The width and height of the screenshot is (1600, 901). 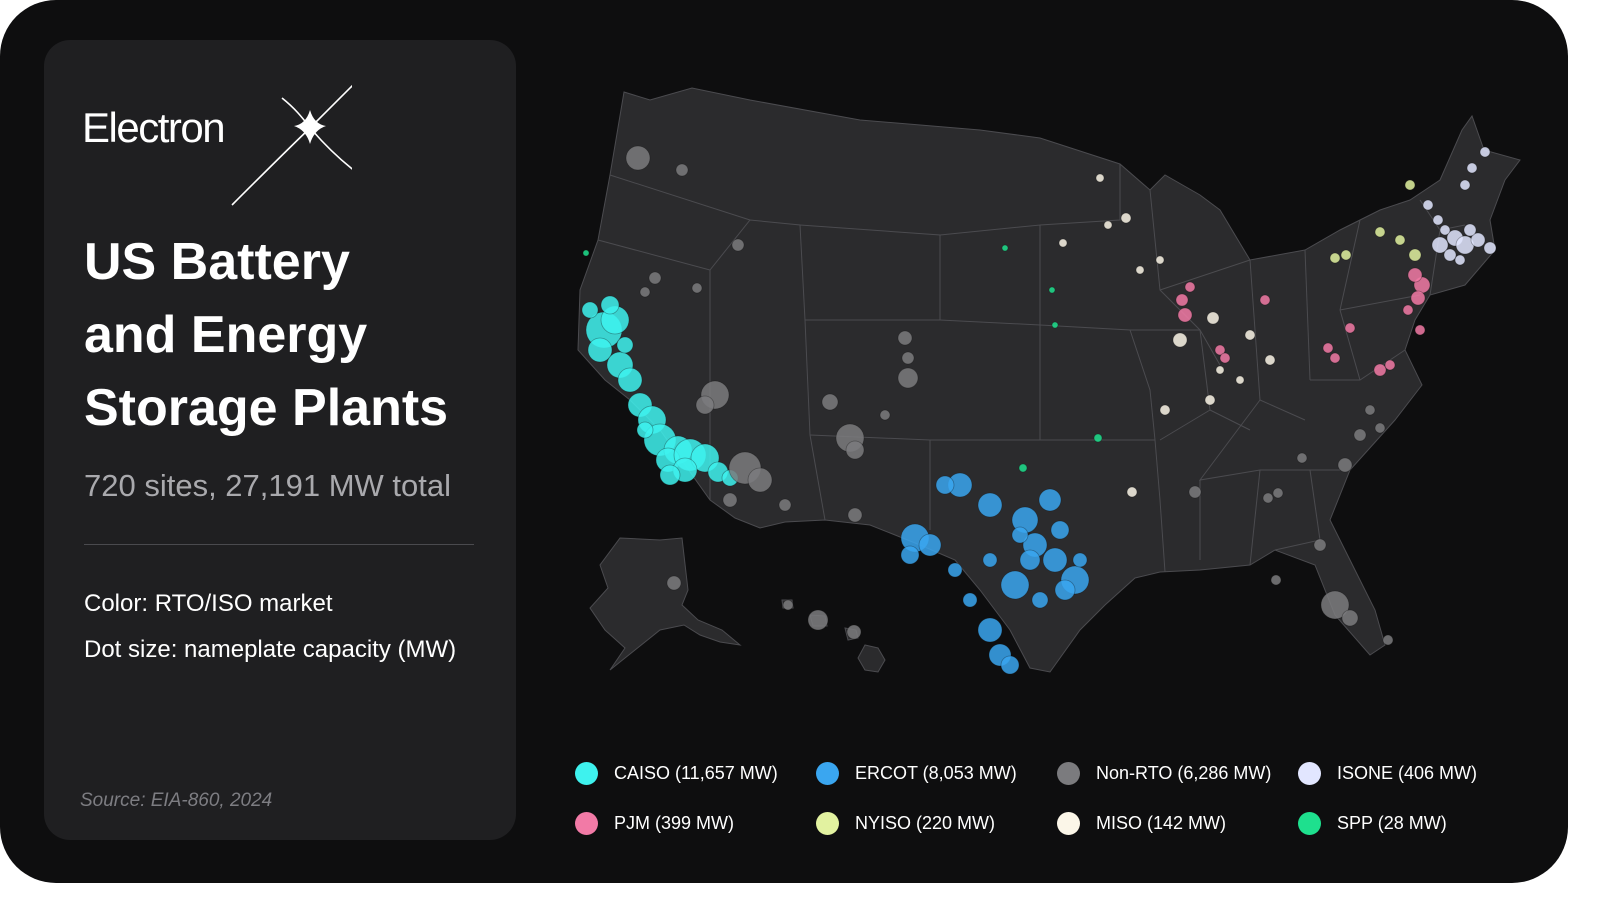 I want to click on legend-swatch-nonrto, so click(x=1068, y=773).